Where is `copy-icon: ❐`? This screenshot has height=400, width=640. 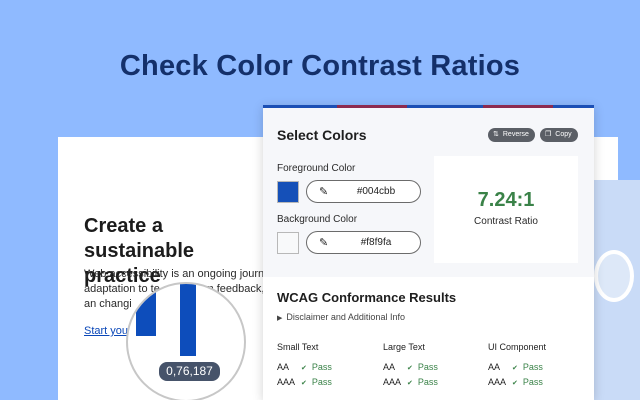
copy-icon: ❐ is located at coordinates (548, 134).